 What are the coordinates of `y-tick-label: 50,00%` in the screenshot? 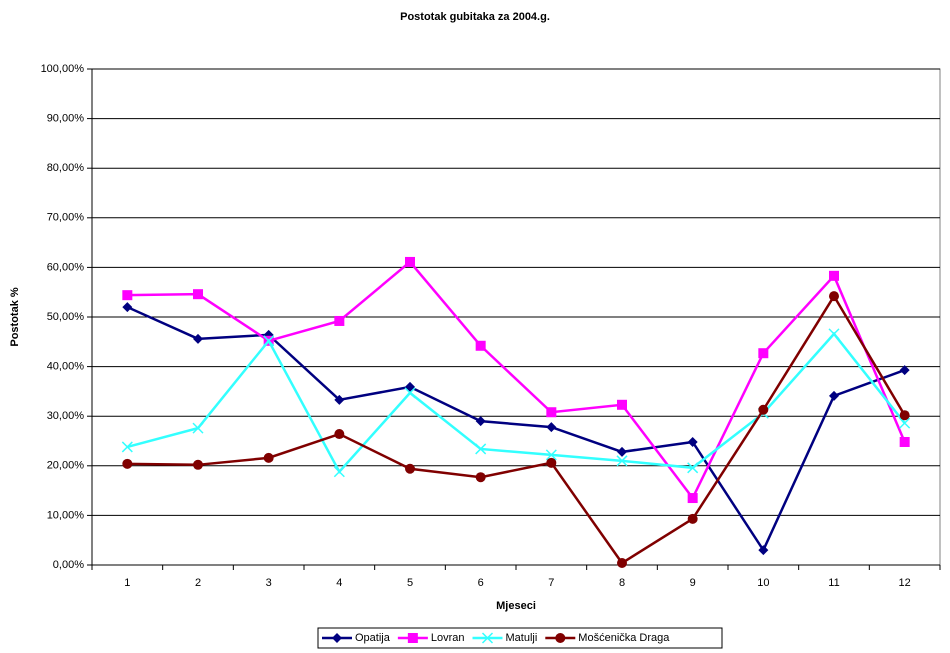 It's located at (66, 317).